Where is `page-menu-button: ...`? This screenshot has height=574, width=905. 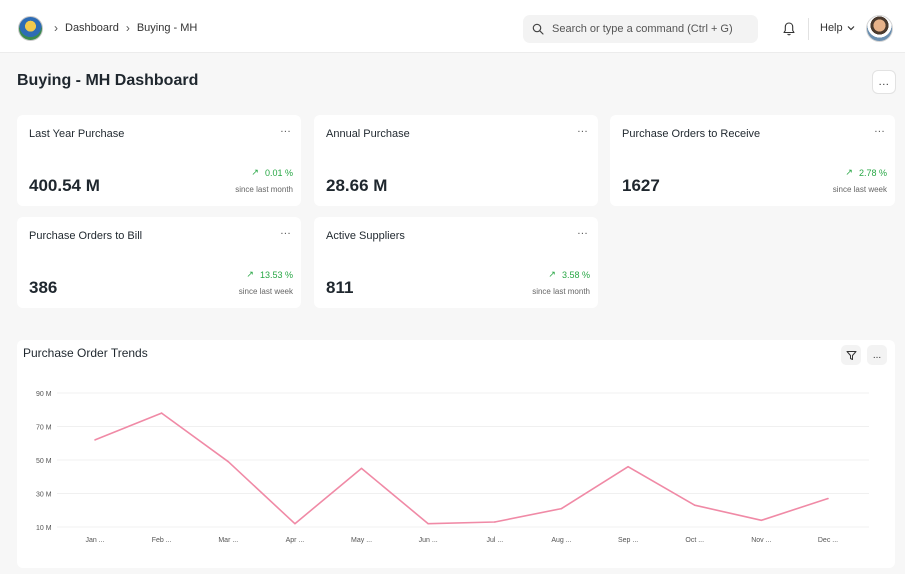 page-menu-button: ... is located at coordinates (884, 82).